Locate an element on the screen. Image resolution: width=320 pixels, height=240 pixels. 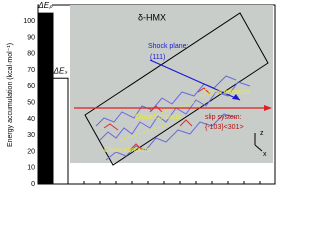
atoms is located at coordinates (157, 119).